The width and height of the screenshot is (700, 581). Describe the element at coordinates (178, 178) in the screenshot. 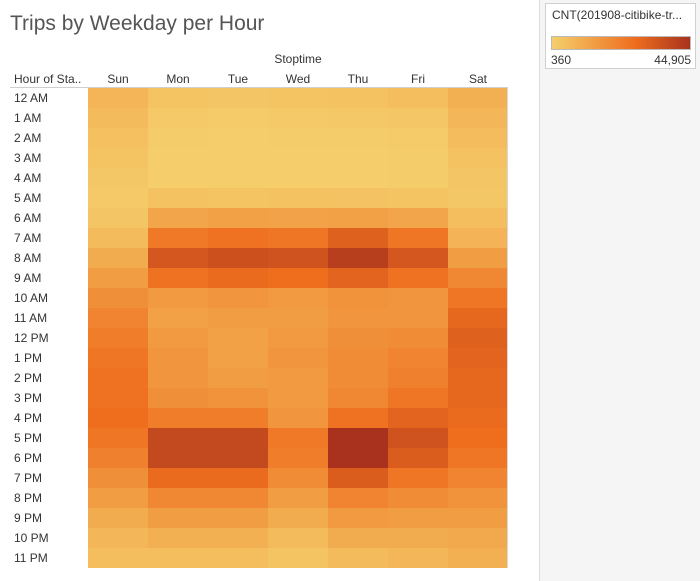

I see `heatmap-cell: Mon 4 AM` at that location.